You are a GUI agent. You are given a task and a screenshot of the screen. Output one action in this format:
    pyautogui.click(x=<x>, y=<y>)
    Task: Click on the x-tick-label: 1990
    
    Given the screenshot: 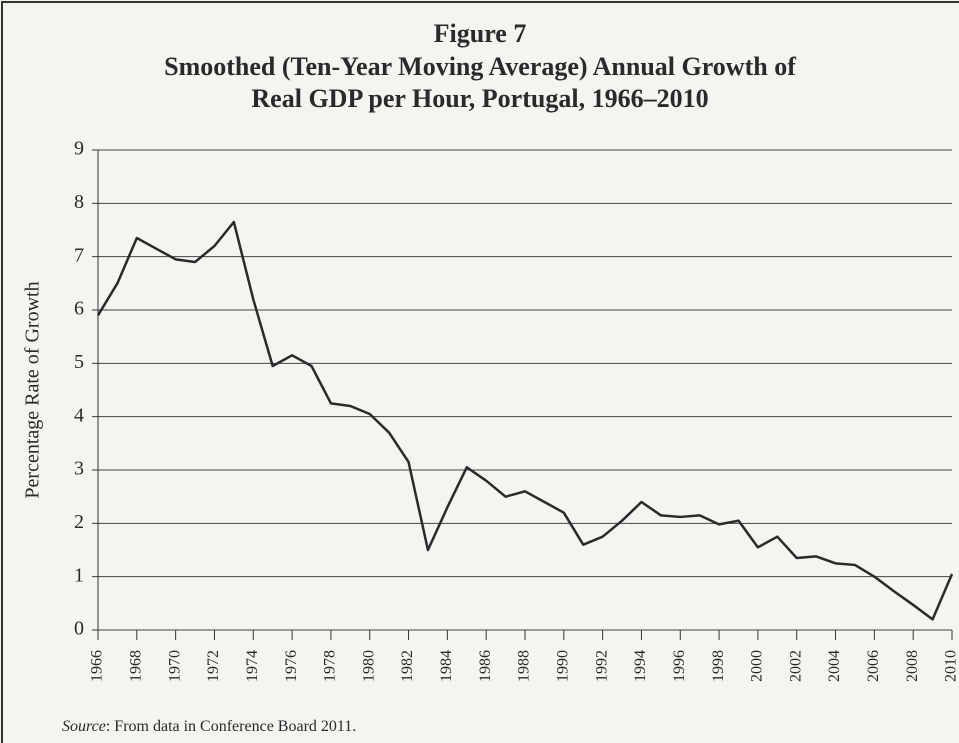 What is the action you would take?
    pyautogui.click(x=562, y=666)
    